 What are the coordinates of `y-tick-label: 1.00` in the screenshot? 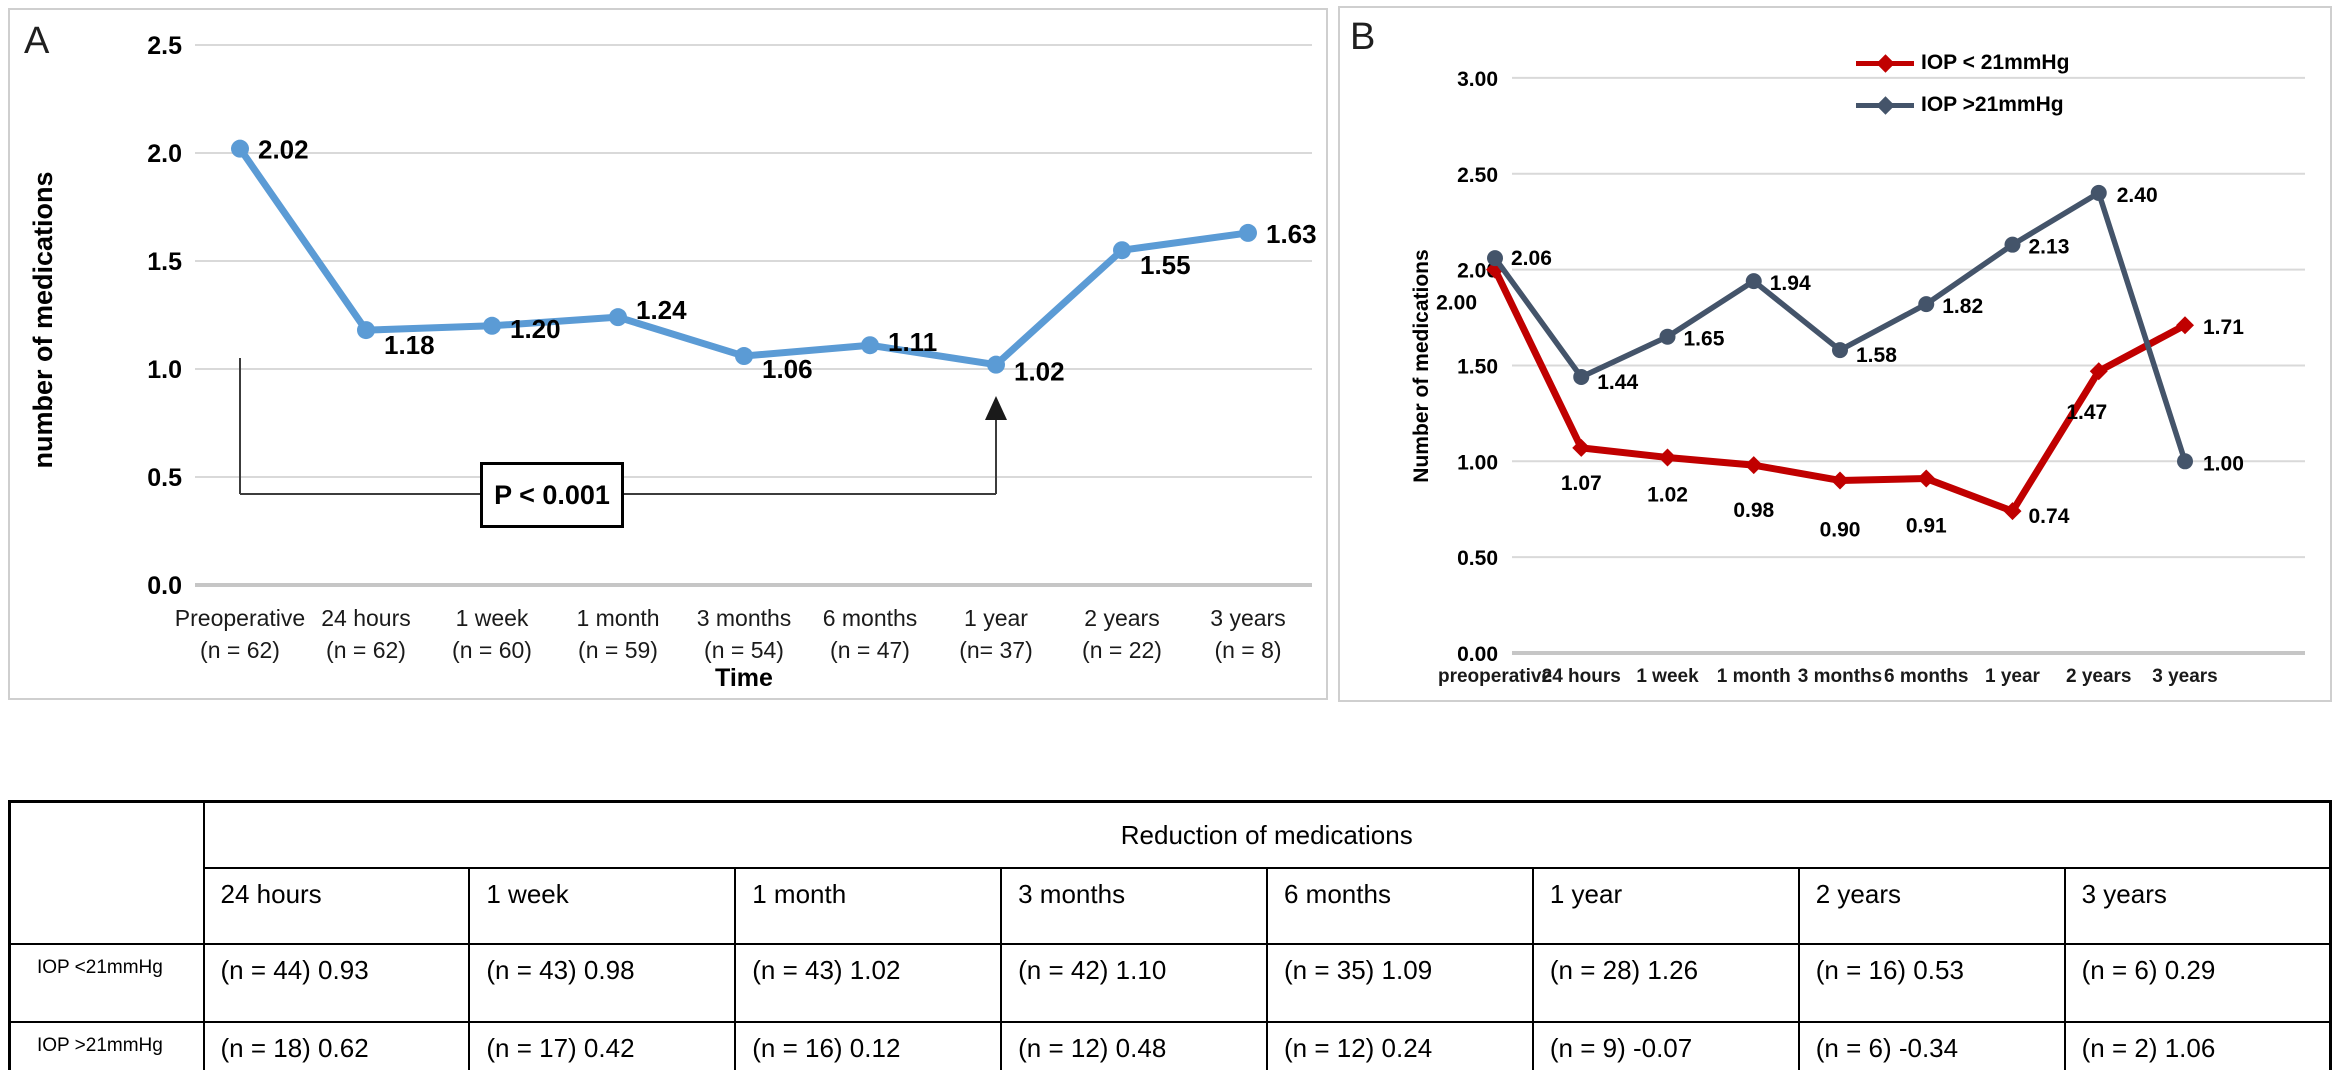 It's located at (1477, 462).